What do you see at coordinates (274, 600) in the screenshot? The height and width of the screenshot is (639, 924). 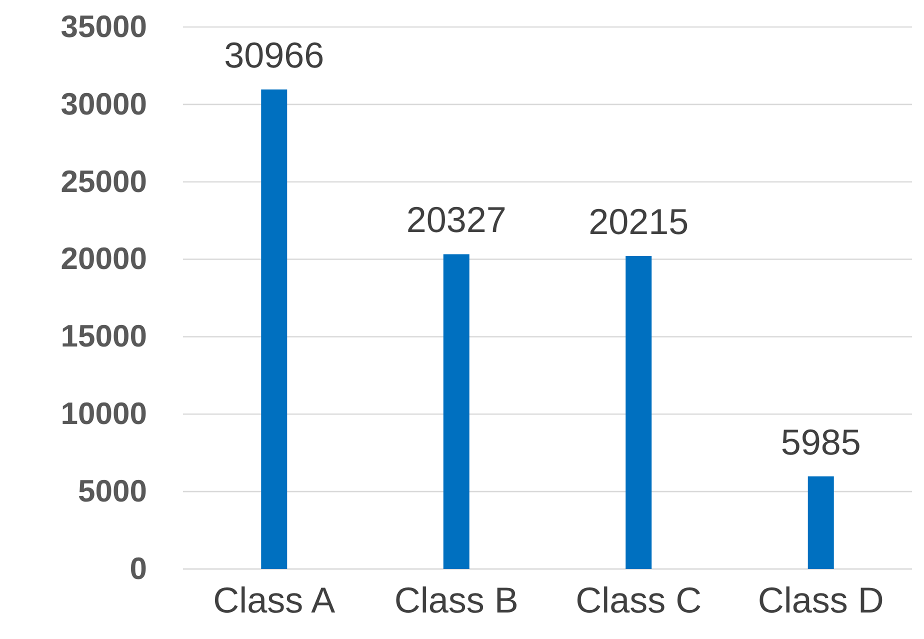 I see `x-tick-label: Class A` at bounding box center [274, 600].